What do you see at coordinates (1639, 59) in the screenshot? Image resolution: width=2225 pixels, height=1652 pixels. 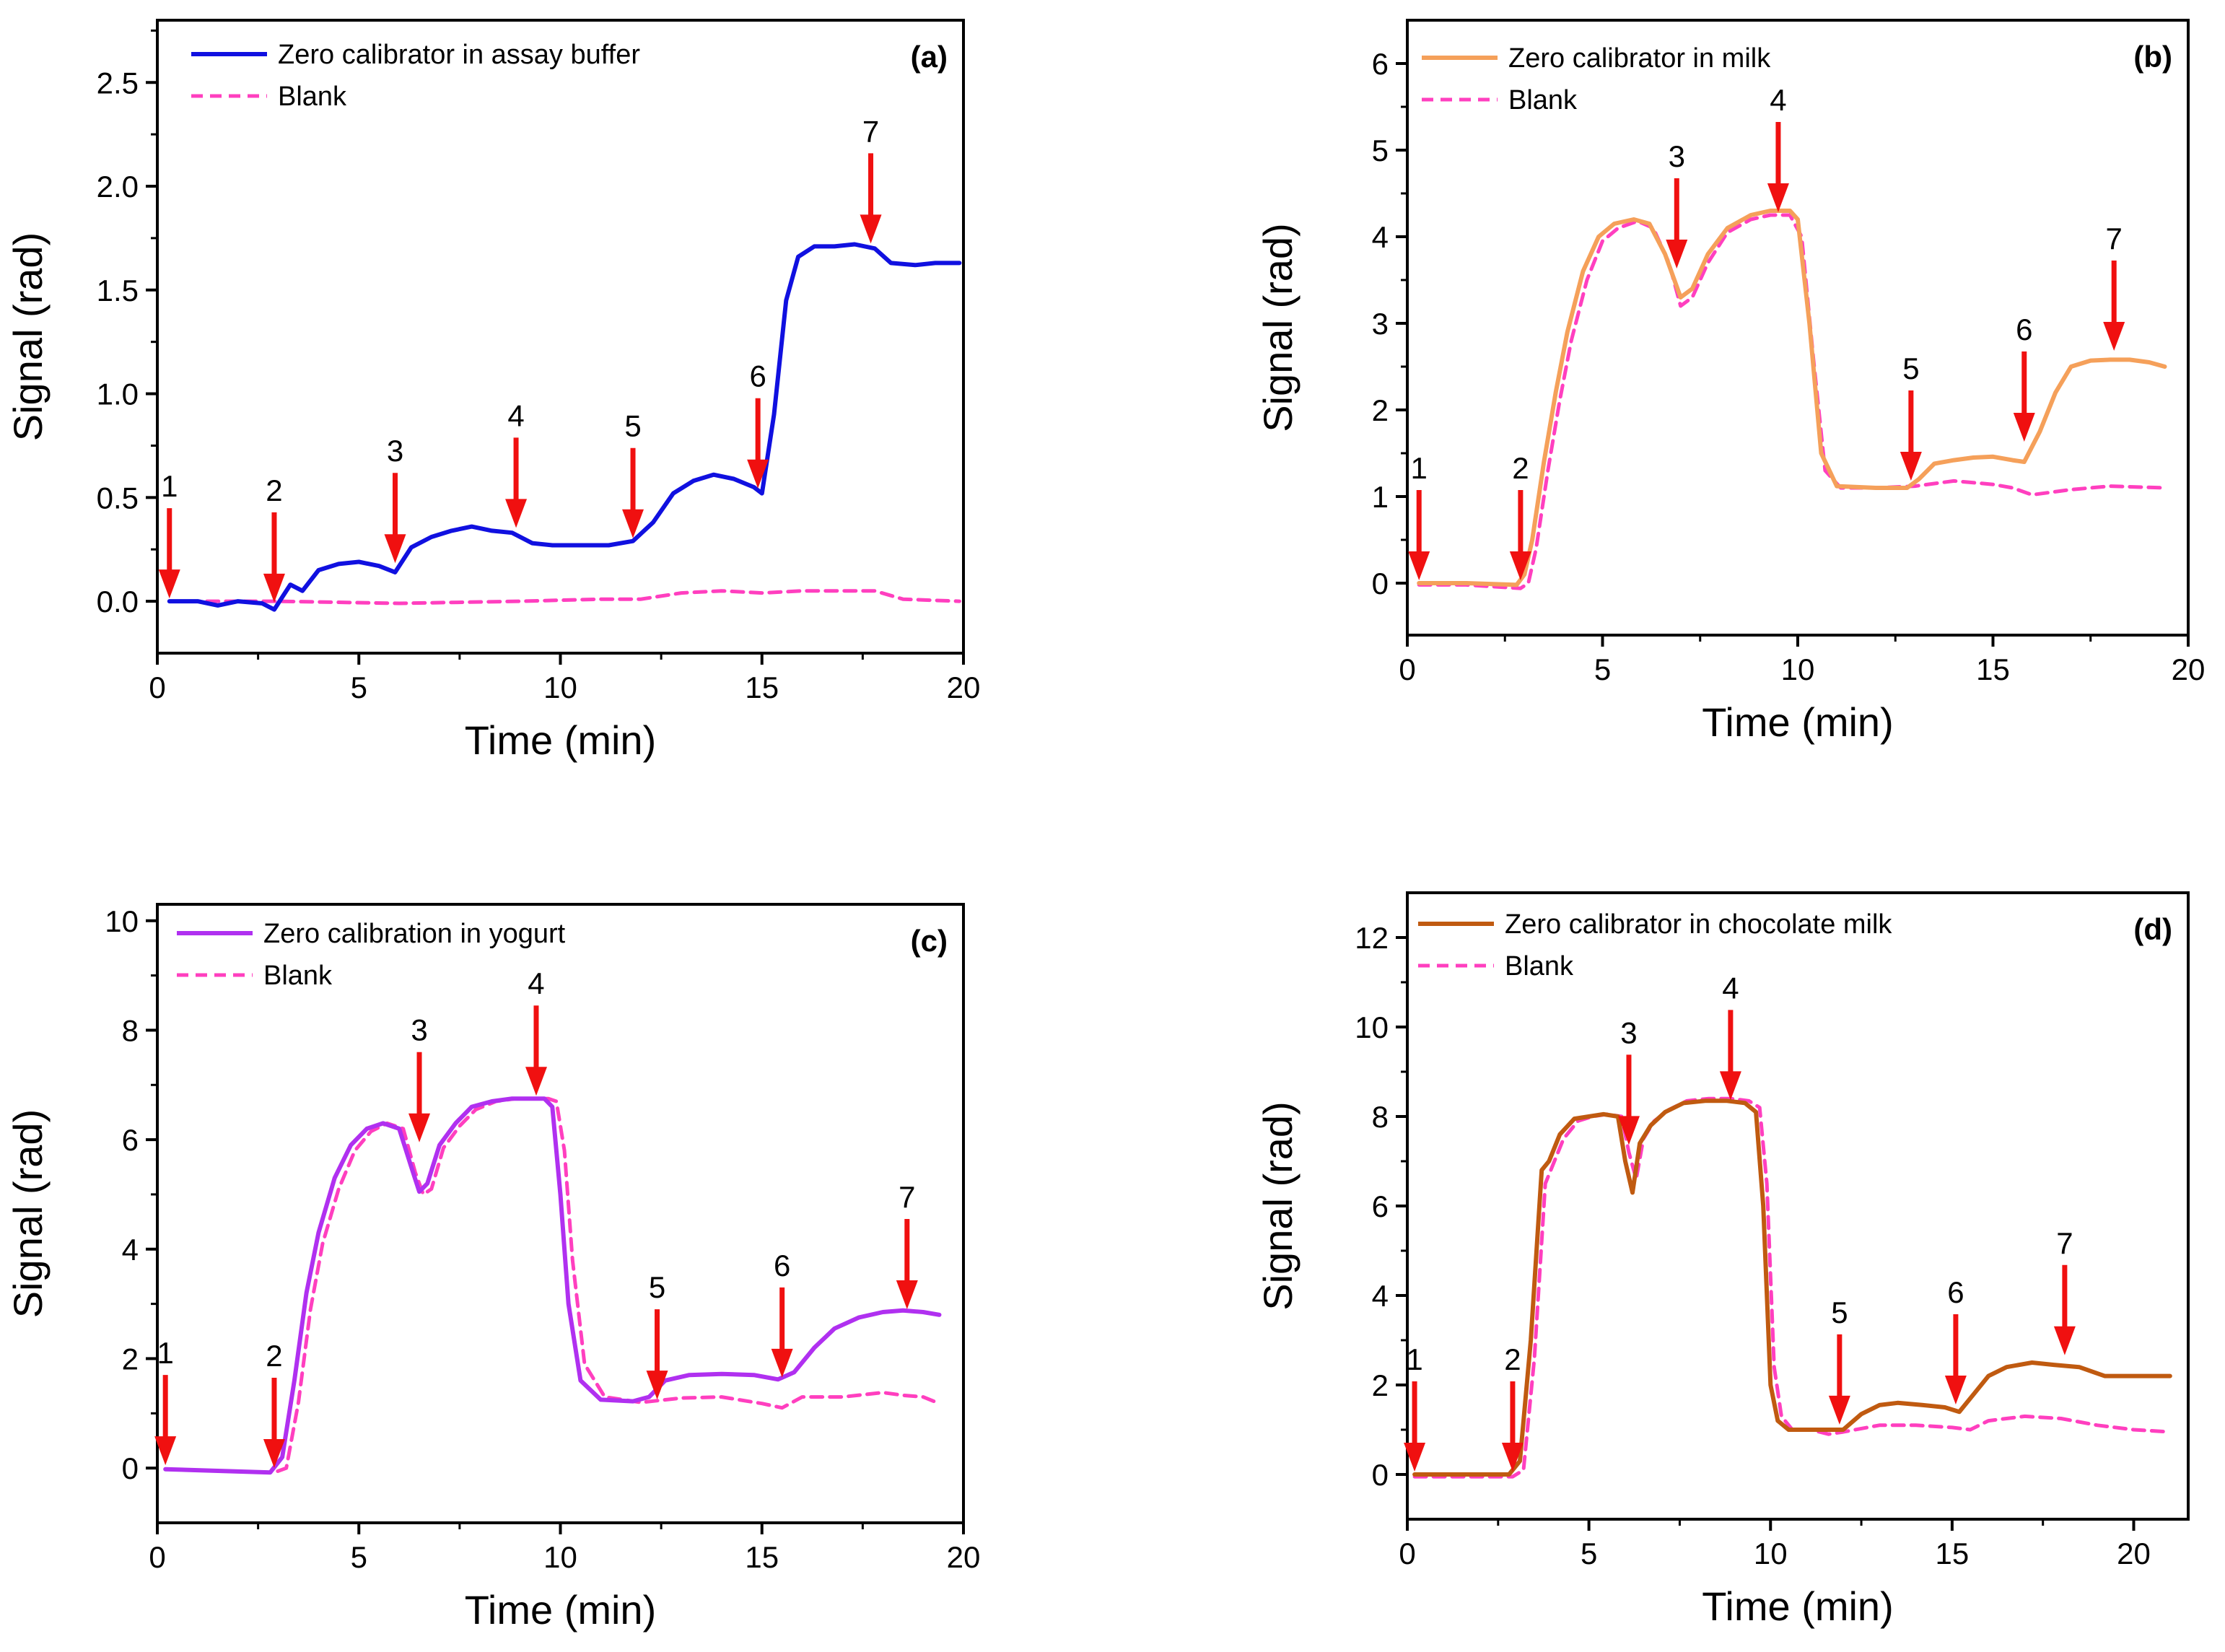 I see `legend-entry: Zero calibrator in milk` at bounding box center [1639, 59].